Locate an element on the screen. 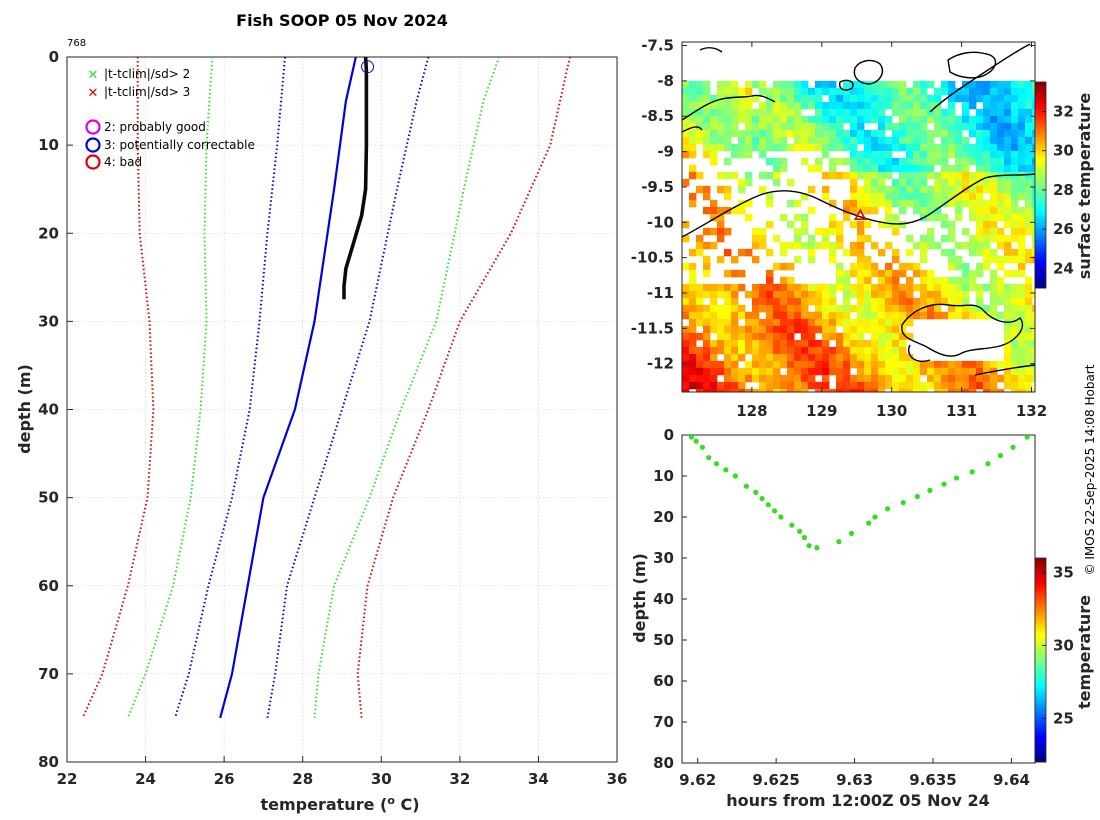 The width and height of the screenshot is (1100, 820). map-y-tick-label: -10.5 is located at coordinates (652, 258).